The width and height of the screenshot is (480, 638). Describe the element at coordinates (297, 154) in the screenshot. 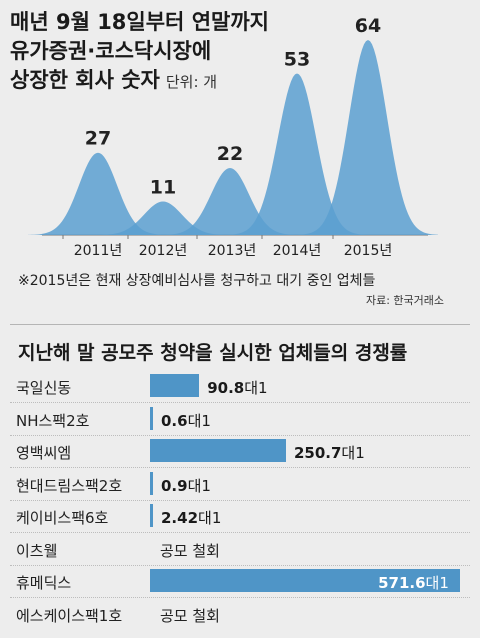

I see `peak-2014년` at that location.